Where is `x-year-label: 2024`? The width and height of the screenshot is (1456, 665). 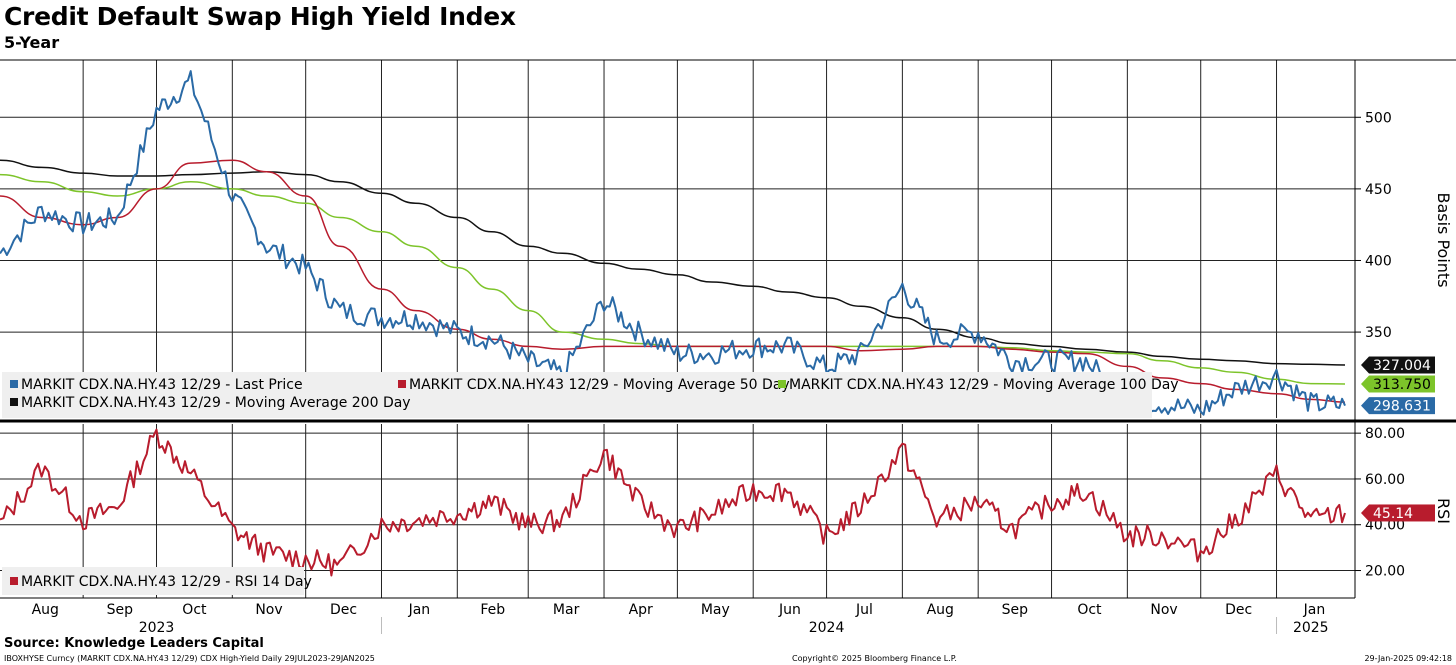
x-year-label: 2024 is located at coordinates (827, 628).